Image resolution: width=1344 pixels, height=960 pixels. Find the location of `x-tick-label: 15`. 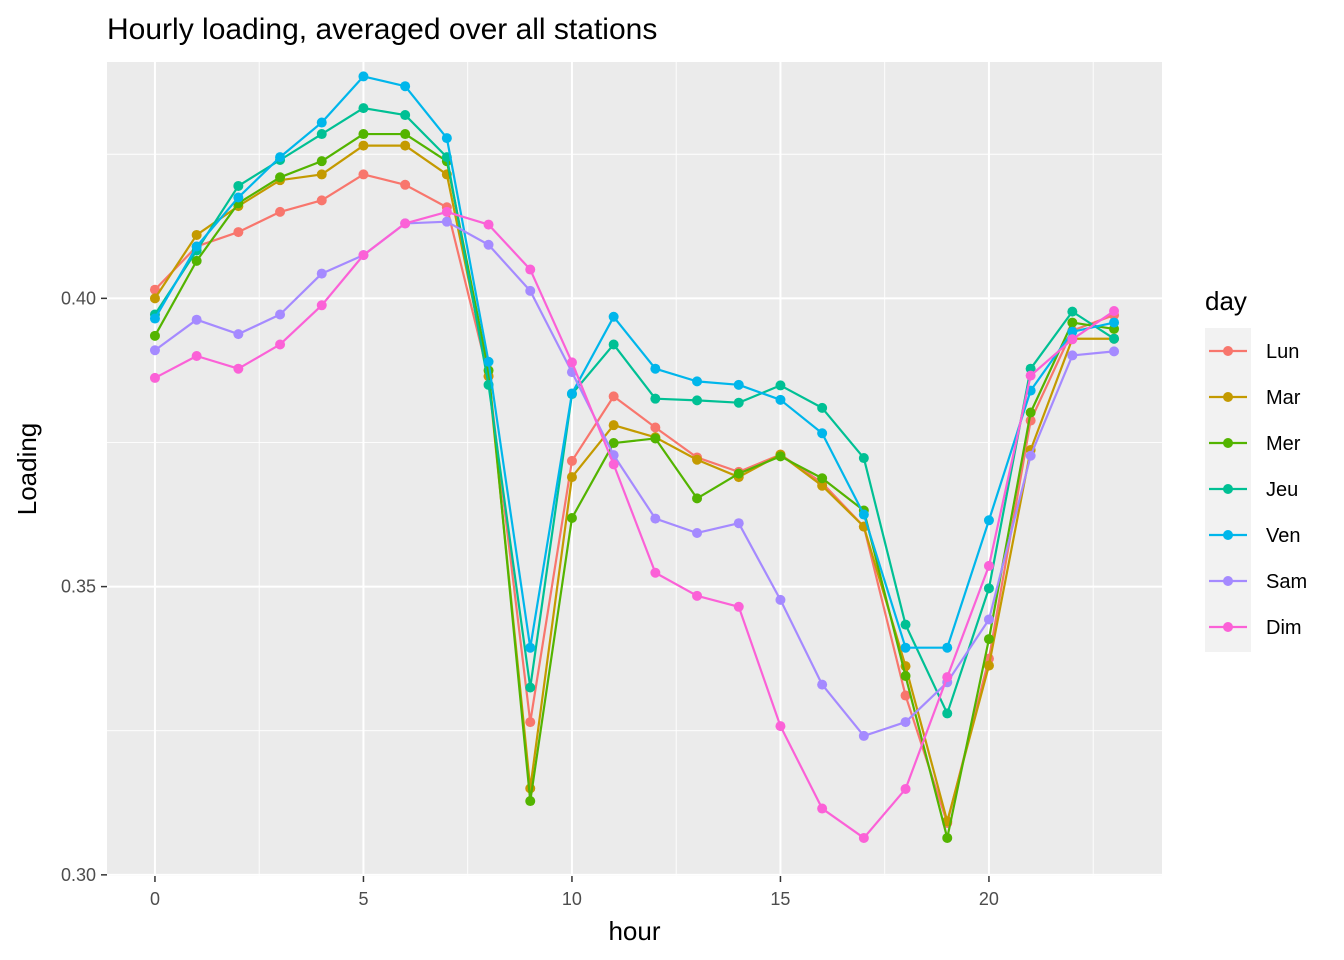

x-tick-label: 15 is located at coordinates (780, 899).